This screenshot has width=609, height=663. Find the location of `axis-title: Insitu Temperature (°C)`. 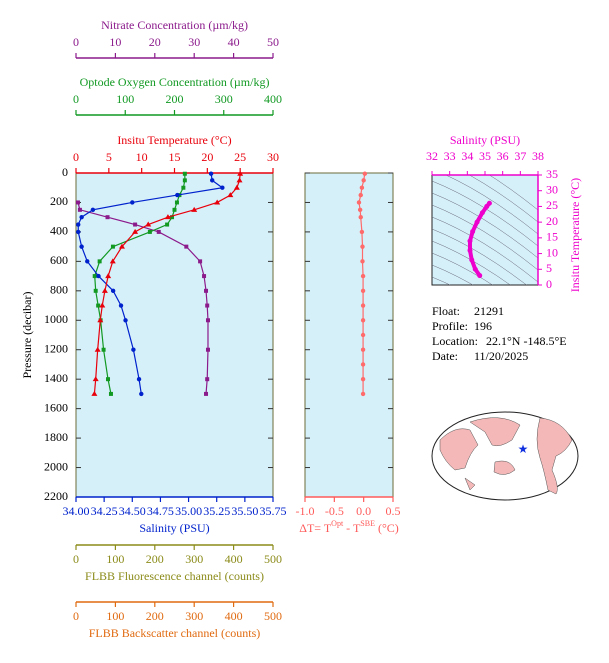

axis-title: Insitu Temperature (°C) is located at coordinates (174, 140).